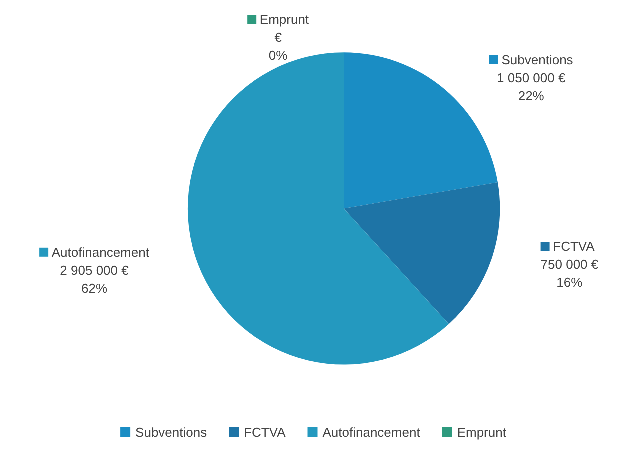 Image resolution: width=627 pixels, height=462 pixels. I want to click on category-label: Autofinancement, so click(371, 432).